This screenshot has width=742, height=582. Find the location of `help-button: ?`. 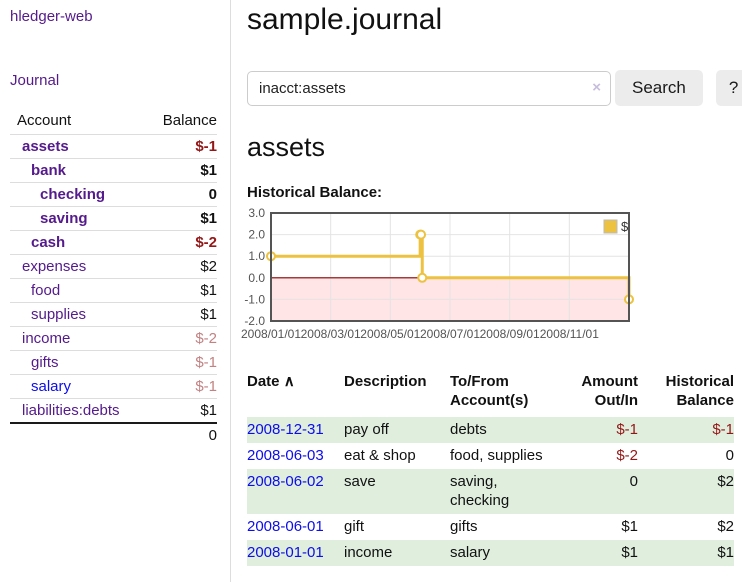

help-button: ? is located at coordinates (728, 88).